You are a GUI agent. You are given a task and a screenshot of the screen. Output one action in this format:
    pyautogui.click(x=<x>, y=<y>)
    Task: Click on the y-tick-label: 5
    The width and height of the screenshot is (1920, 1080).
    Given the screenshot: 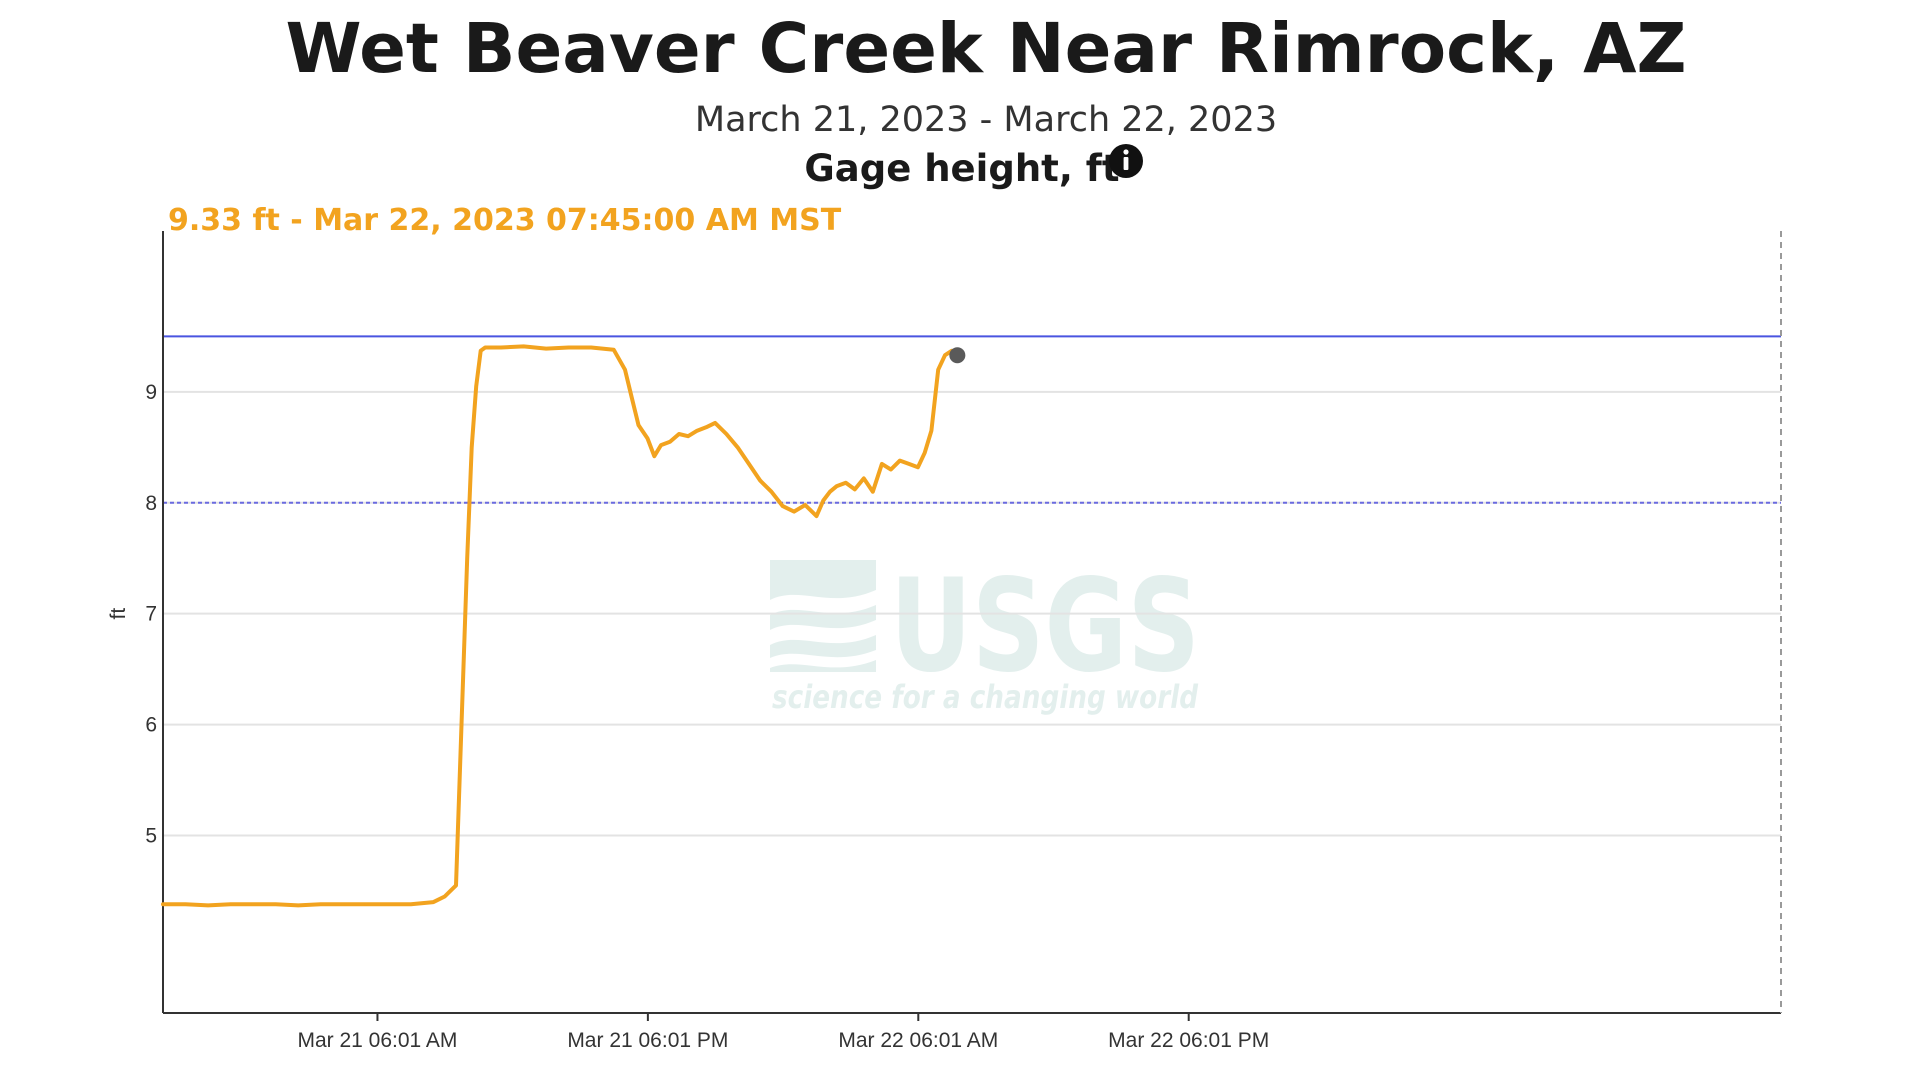 What is the action you would take?
    pyautogui.click(x=151, y=836)
    